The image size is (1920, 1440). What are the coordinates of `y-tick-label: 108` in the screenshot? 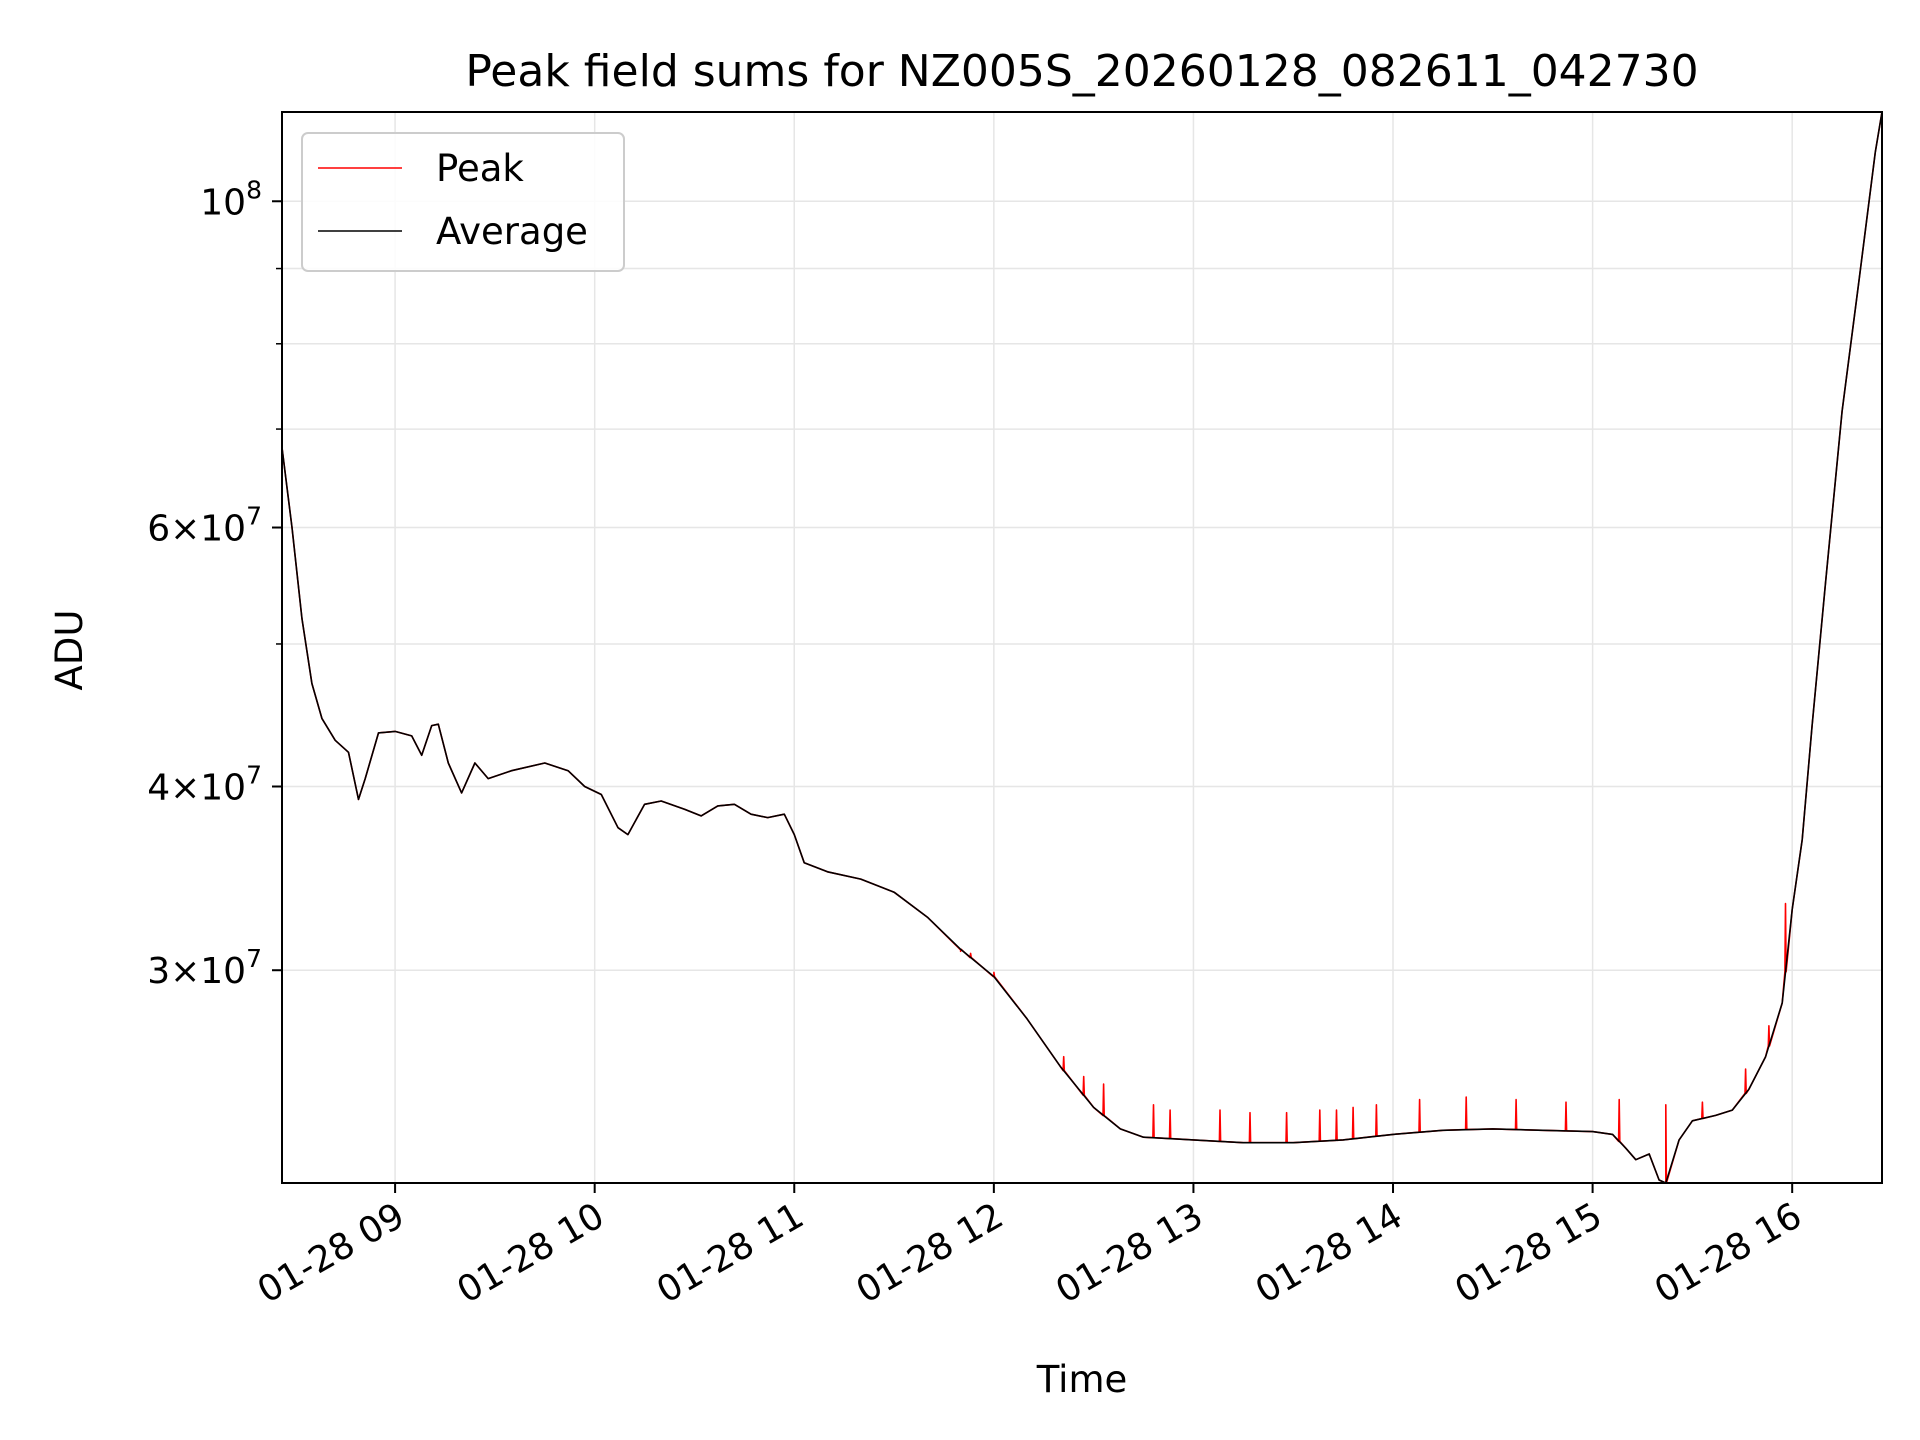 It's located at (231, 199).